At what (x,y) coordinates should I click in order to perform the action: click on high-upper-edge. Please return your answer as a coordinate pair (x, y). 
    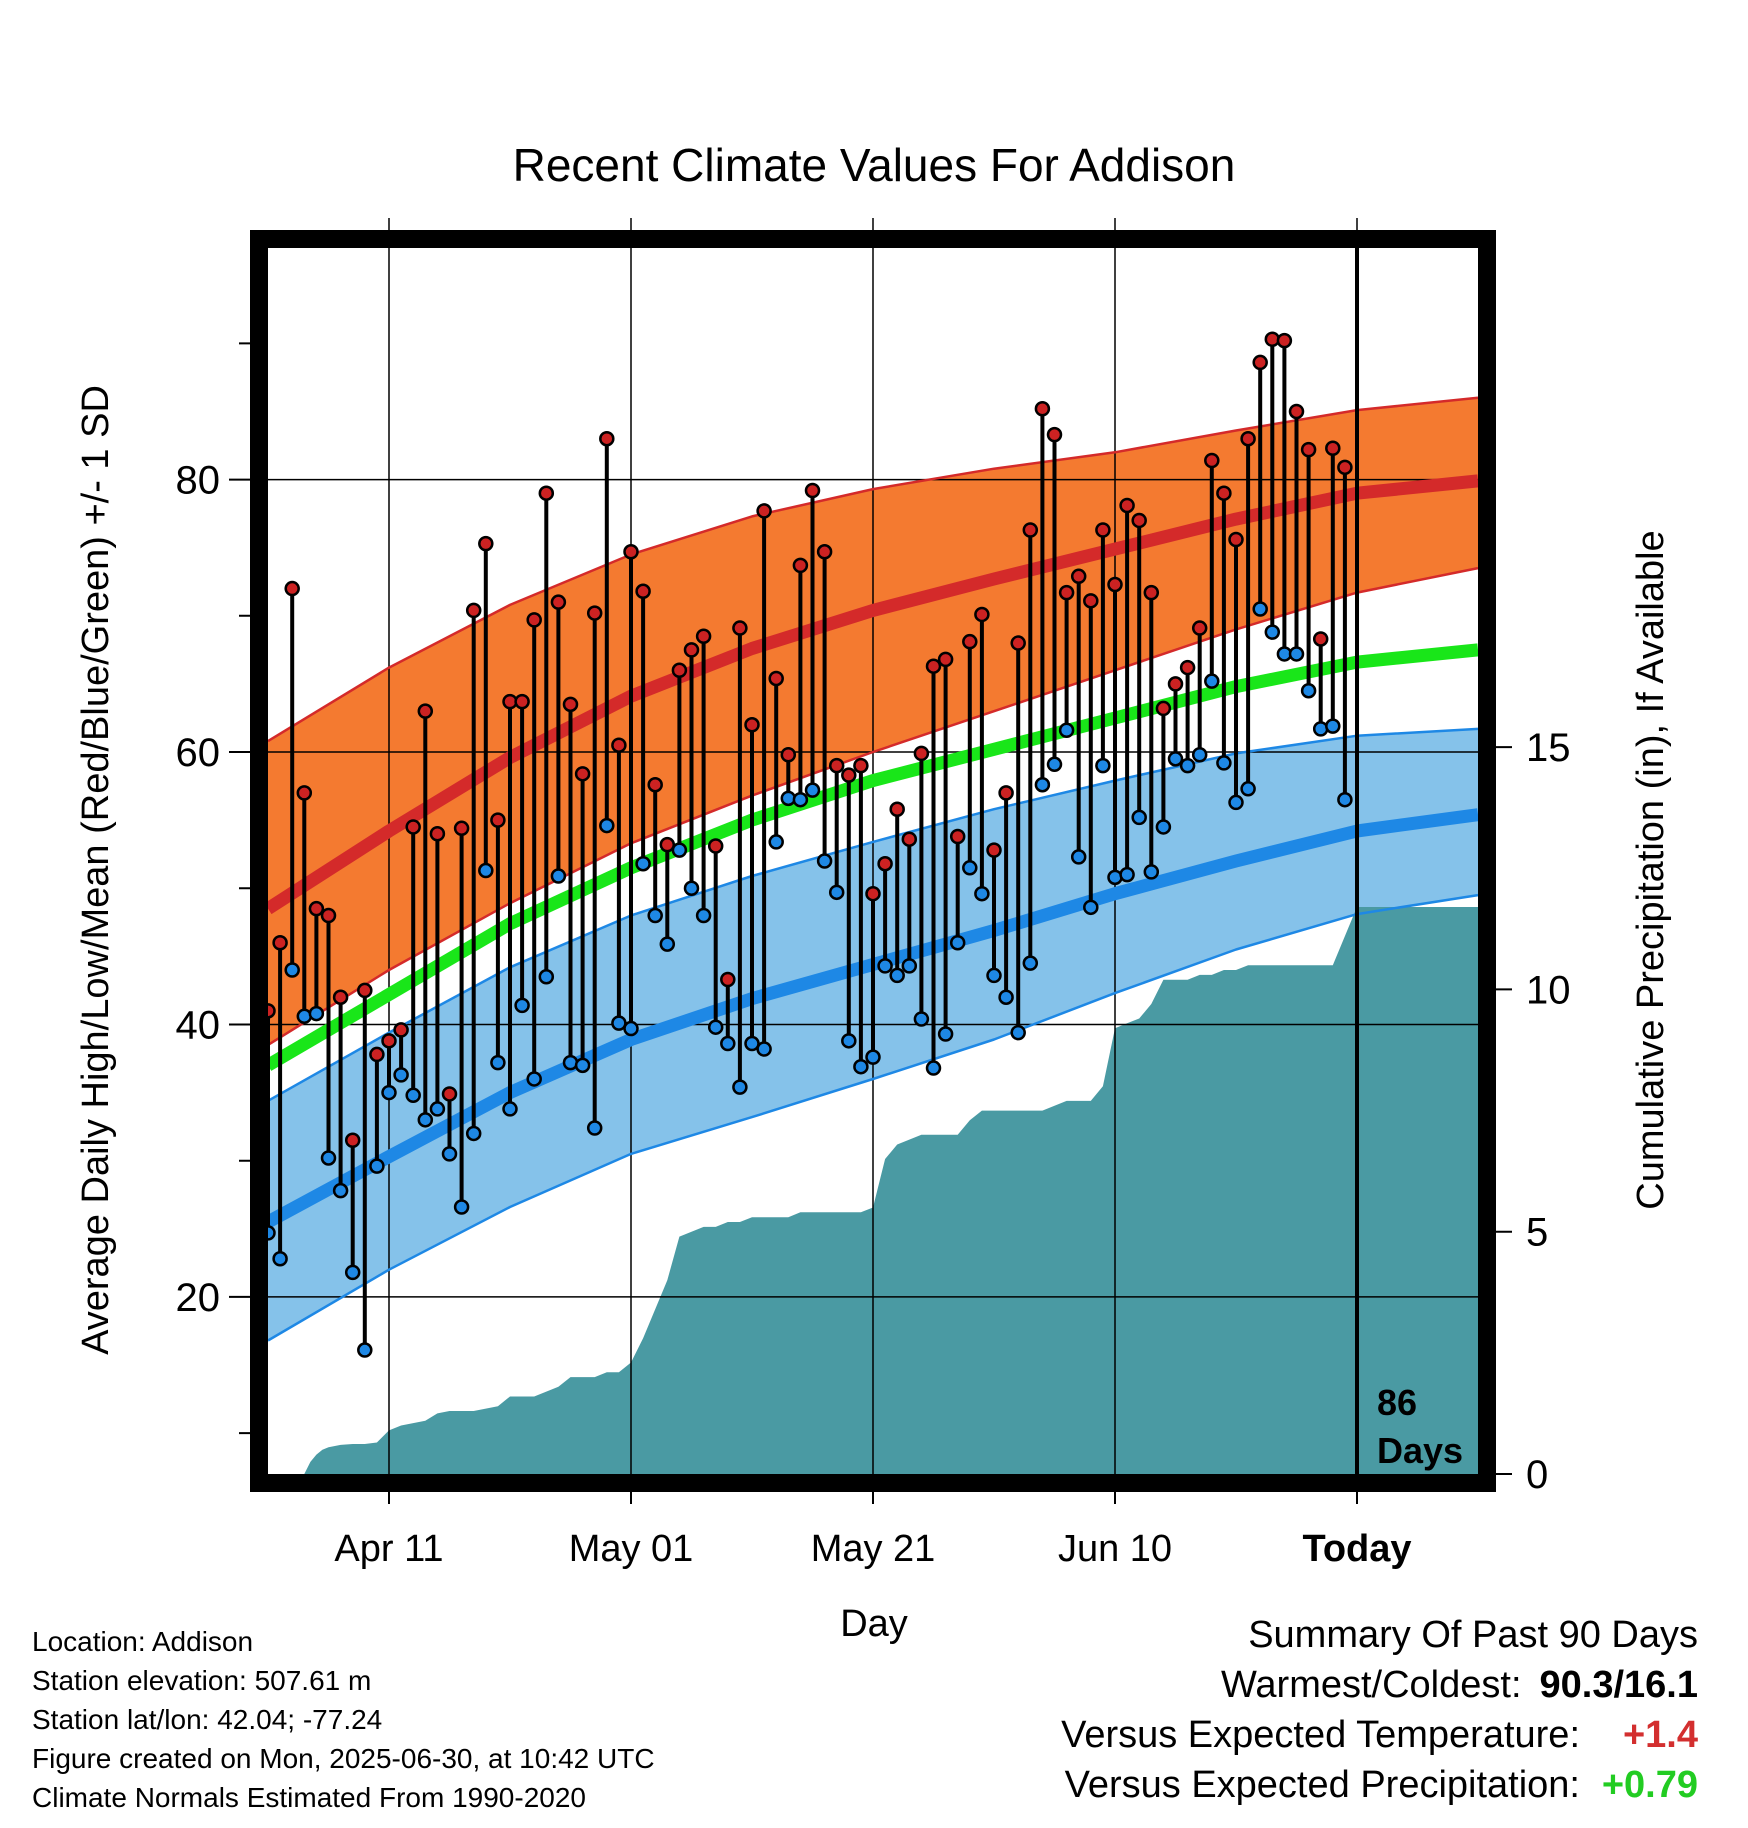
    Looking at the image, I should click on (873, 569).